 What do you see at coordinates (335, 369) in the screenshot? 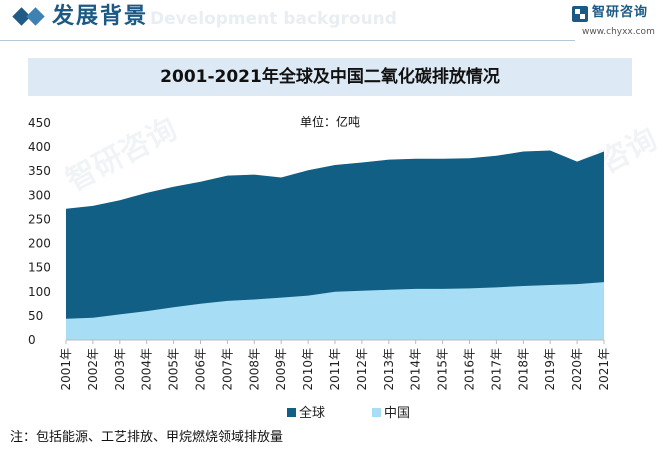
I see `x-tick-label: 2011年` at bounding box center [335, 369].